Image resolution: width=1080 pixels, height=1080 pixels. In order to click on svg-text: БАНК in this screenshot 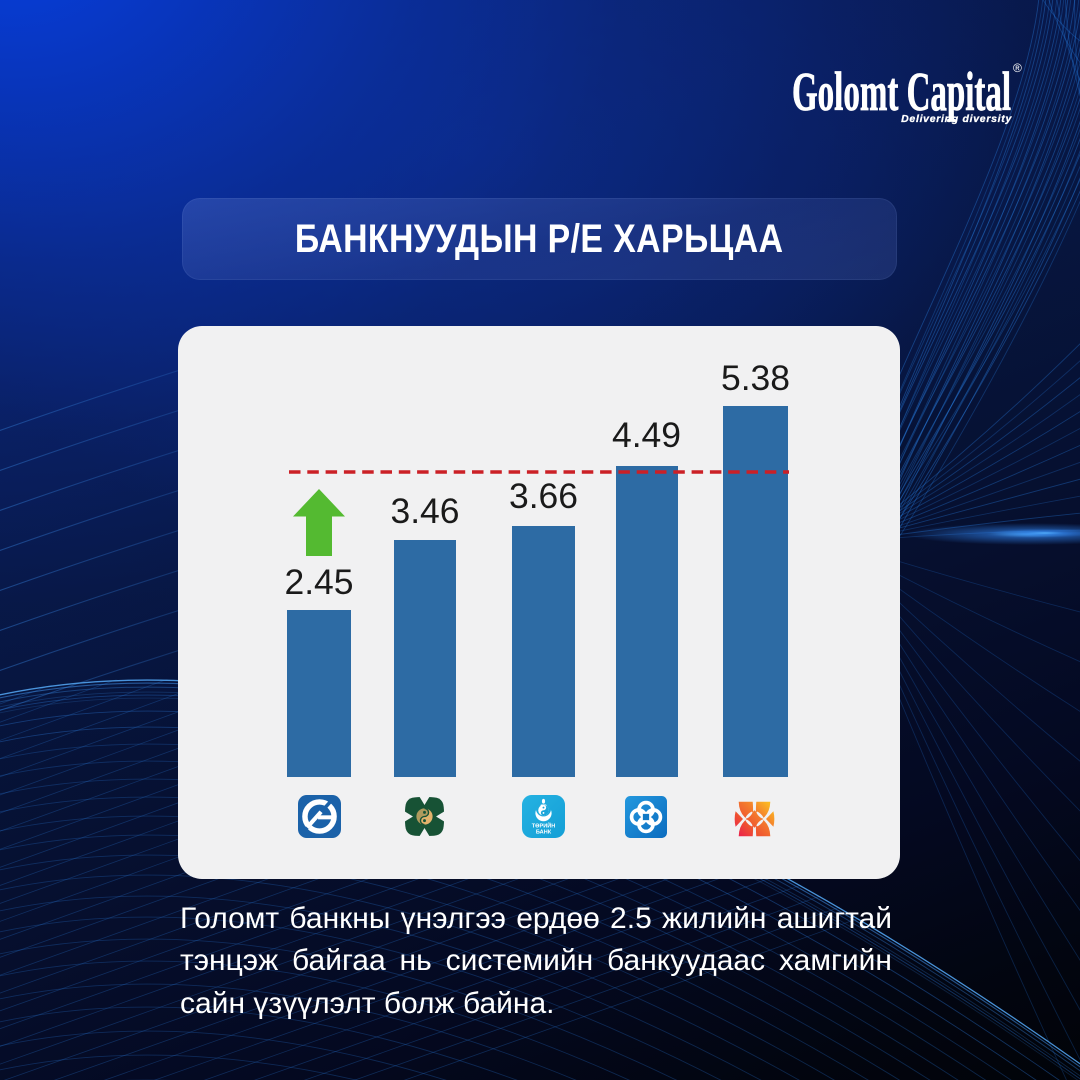, I will do `click(544, 833)`.